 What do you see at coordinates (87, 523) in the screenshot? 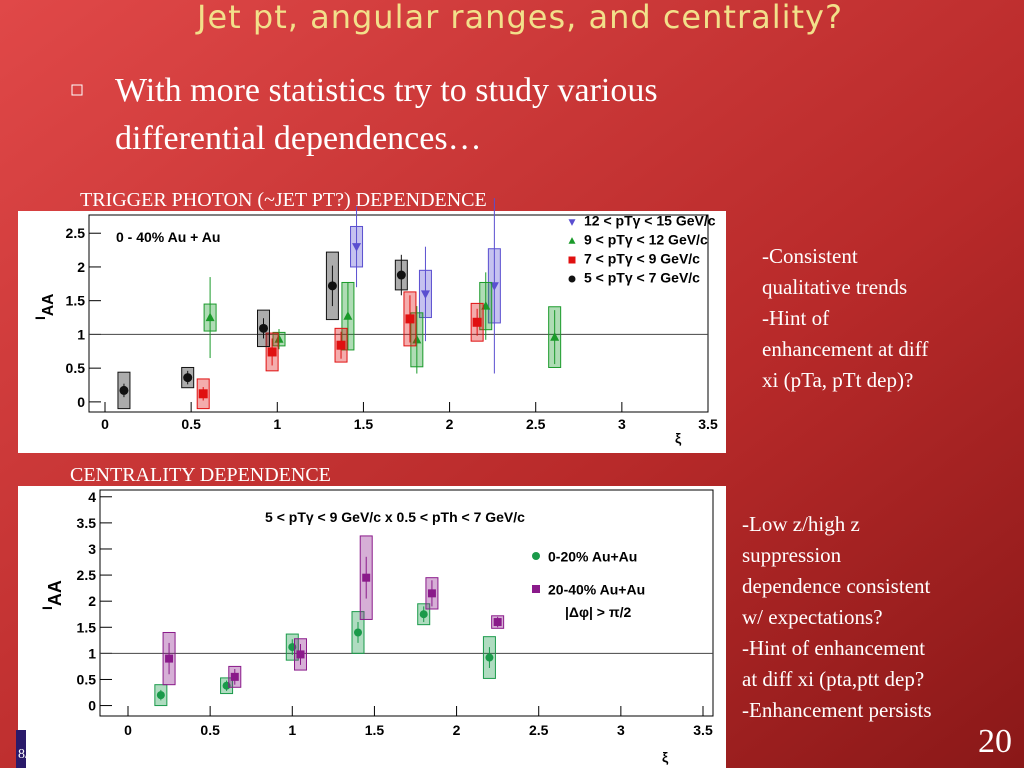
I see `y-tick-label: 3.5` at bounding box center [87, 523].